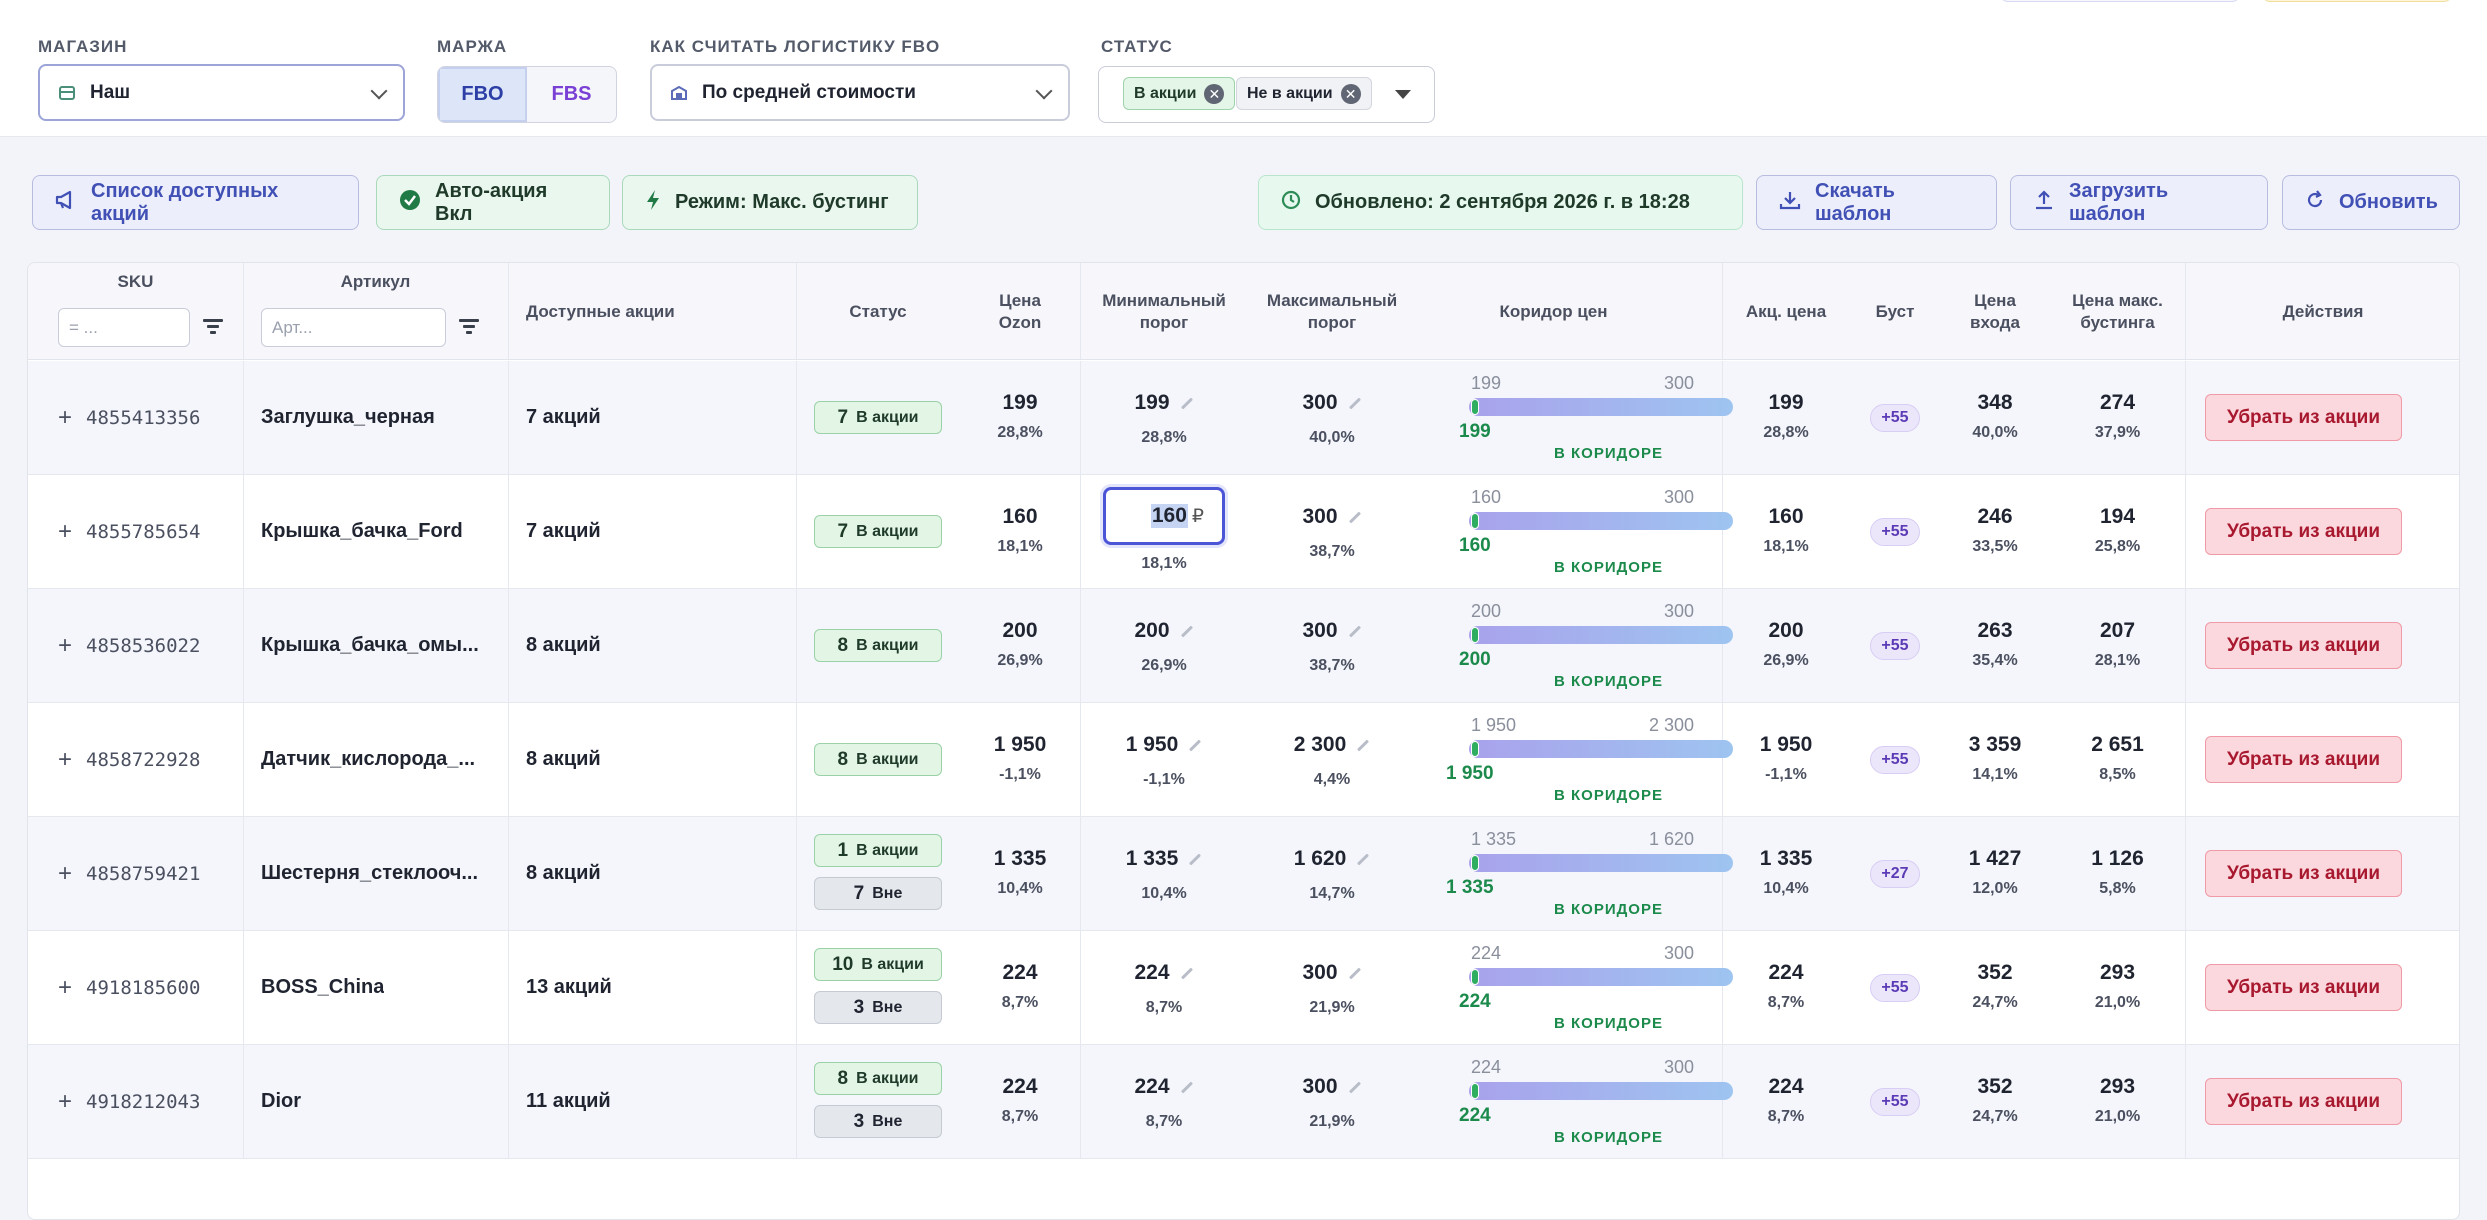 Image resolution: width=2487 pixels, height=1220 pixels. I want to click on download-template-button: Скачать шаблон, so click(1876, 202).